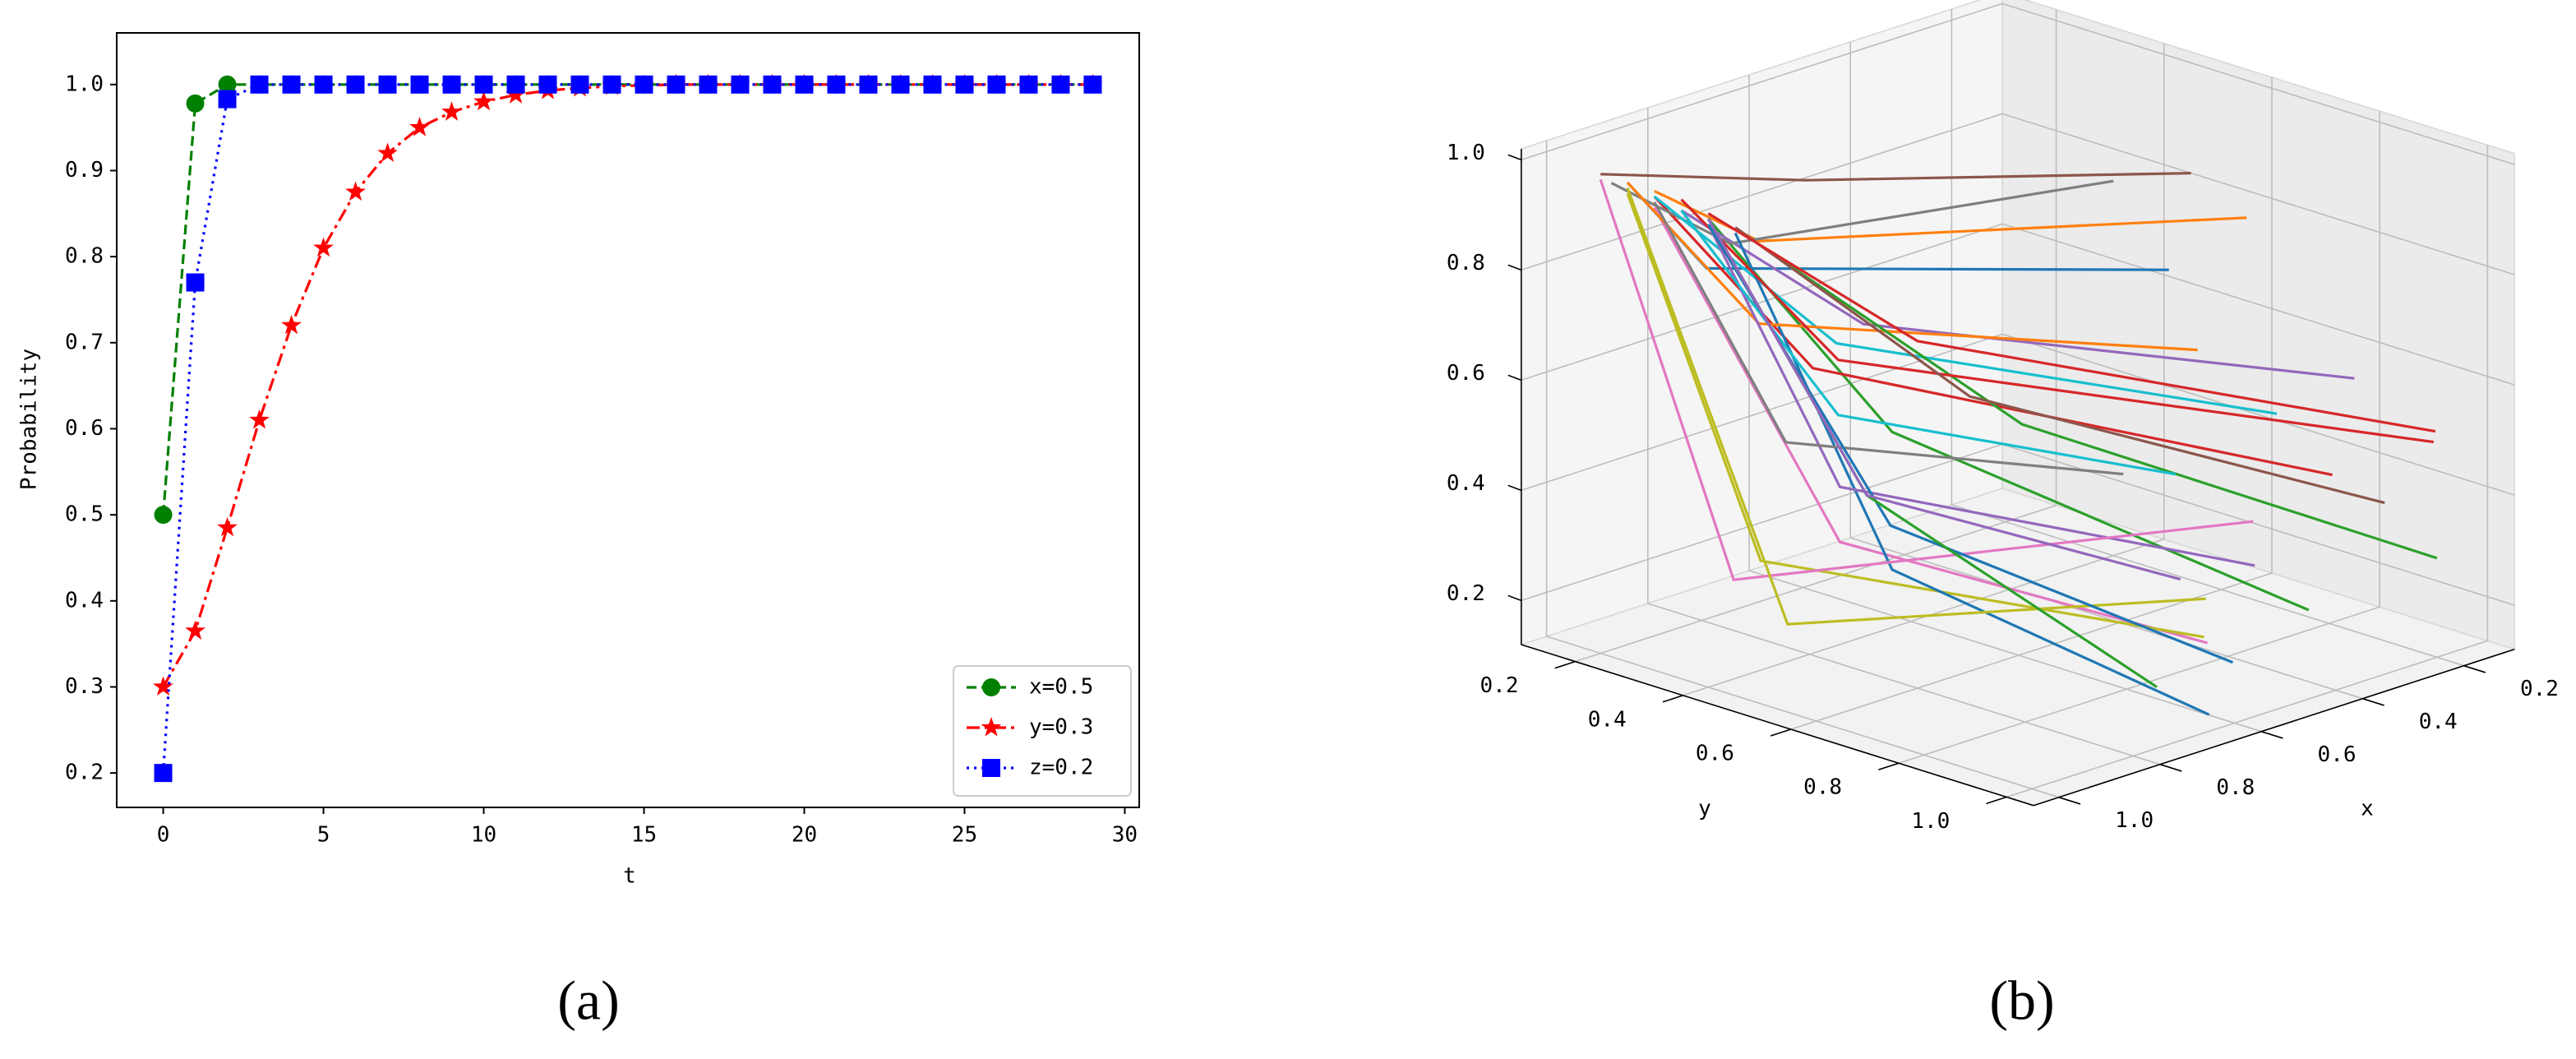 The width and height of the screenshot is (2576, 1059). I want to click on z-tick-label: 0.4, so click(1466, 483).